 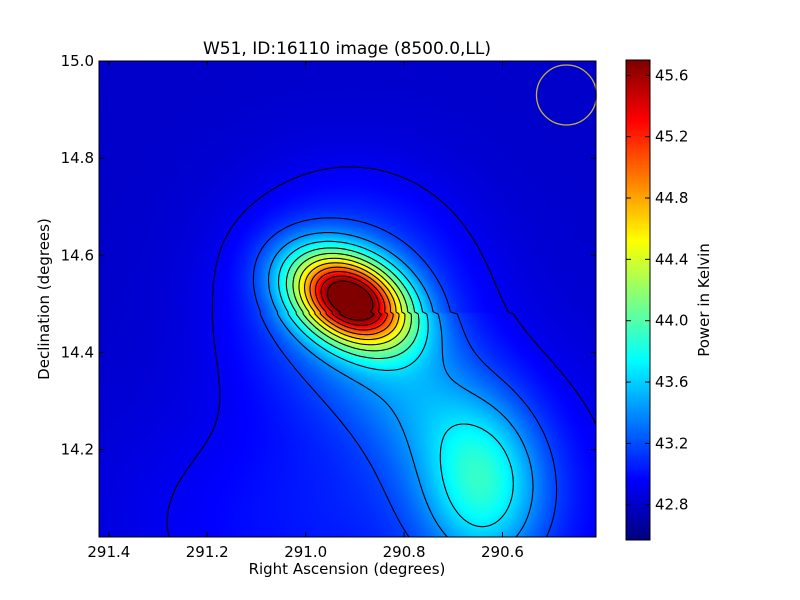 What do you see at coordinates (671, 259) in the screenshot?
I see `colorbar-tick-label: 44.4` at bounding box center [671, 259].